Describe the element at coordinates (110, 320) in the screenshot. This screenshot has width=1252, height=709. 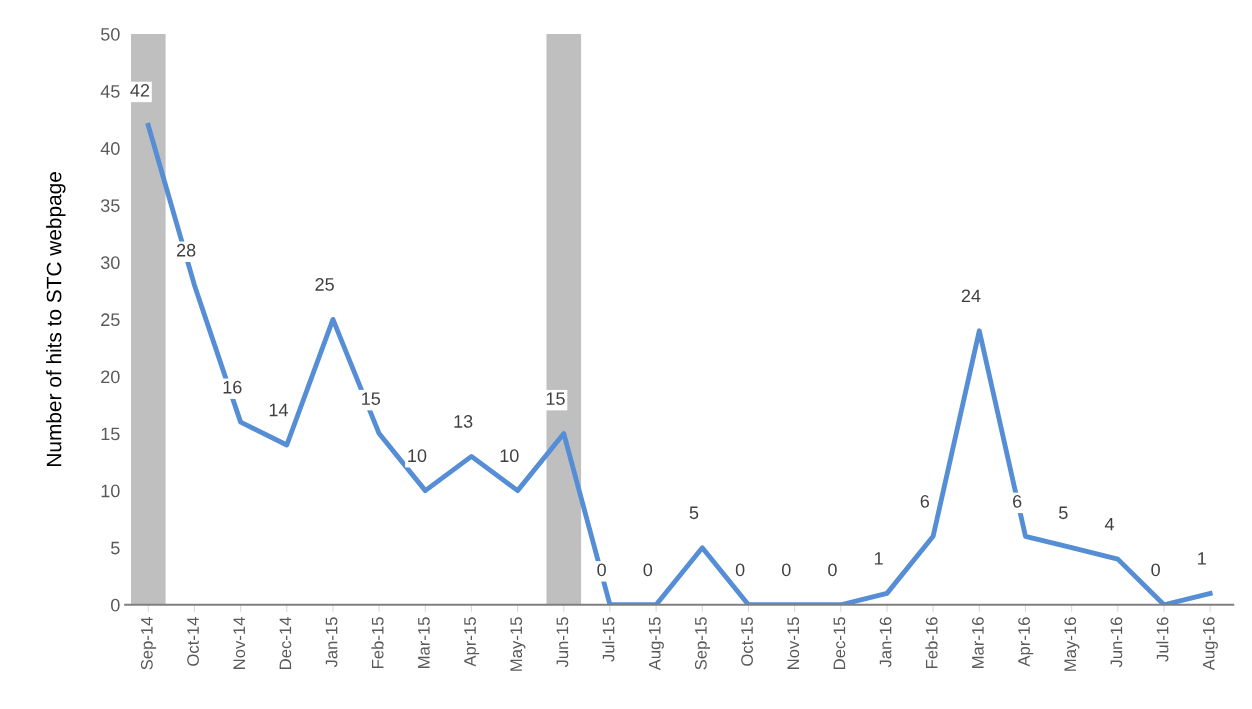
I see `y-tick-label: 25` at that location.